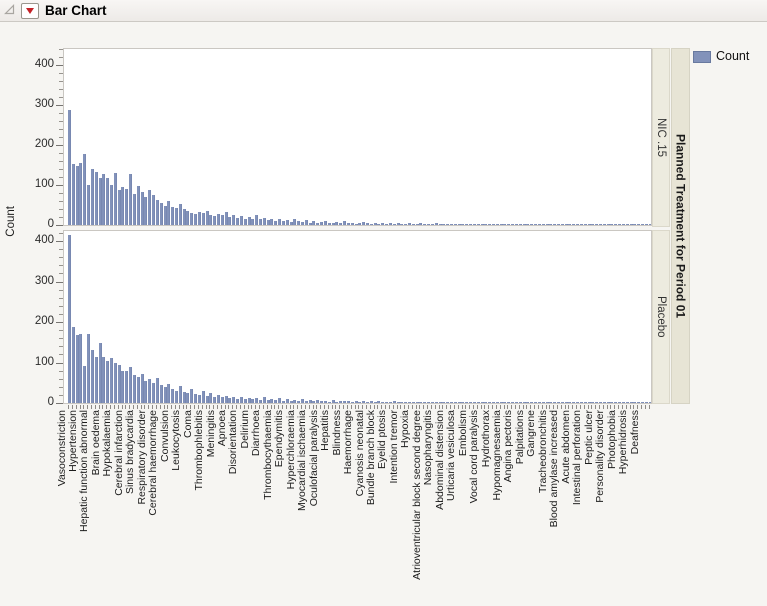  I want to click on legend-count-swatch, so click(702, 57).